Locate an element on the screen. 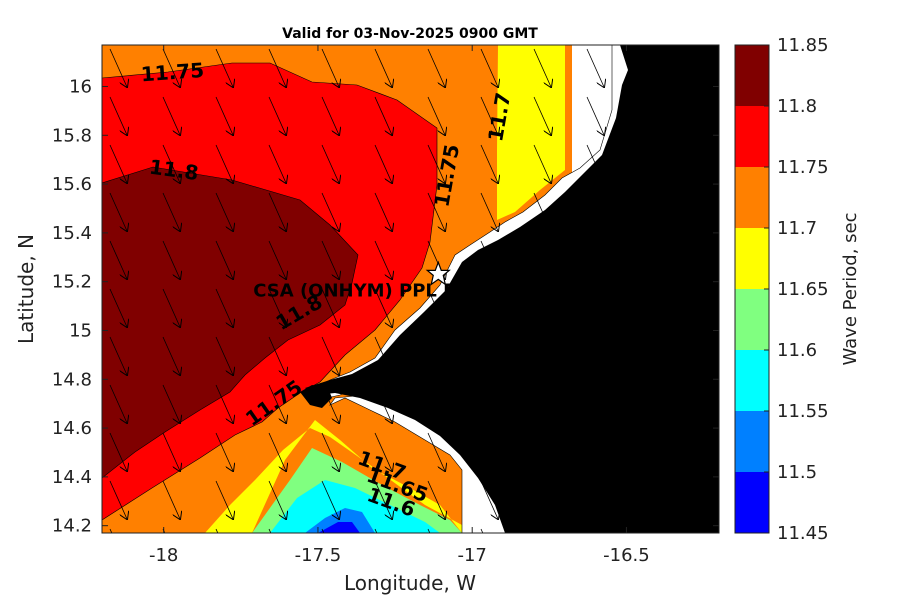  x-tick-label: -16.5 is located at coordinates (626, 555).